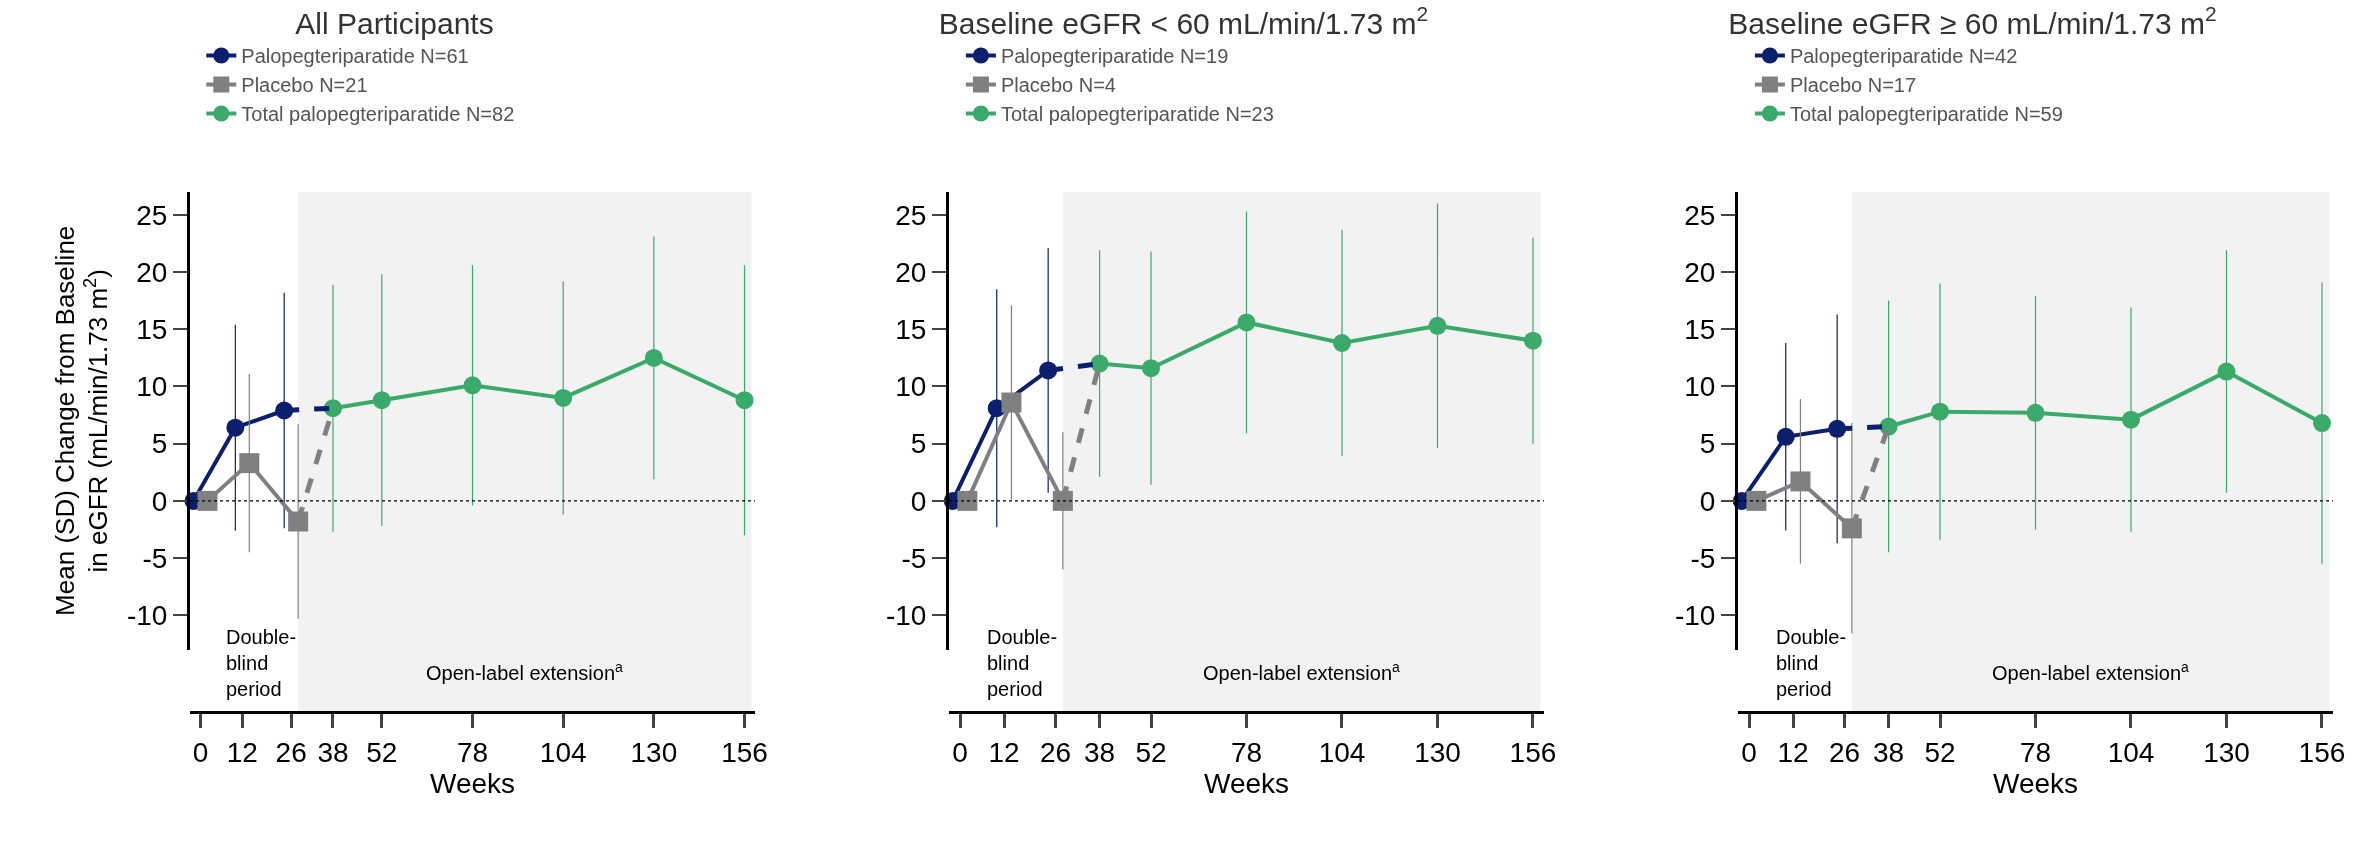 The height and width of the screenshot is (847, 2369). I want to click on legend-label: Total palopegteriparatide N=82, so click(378, 114).